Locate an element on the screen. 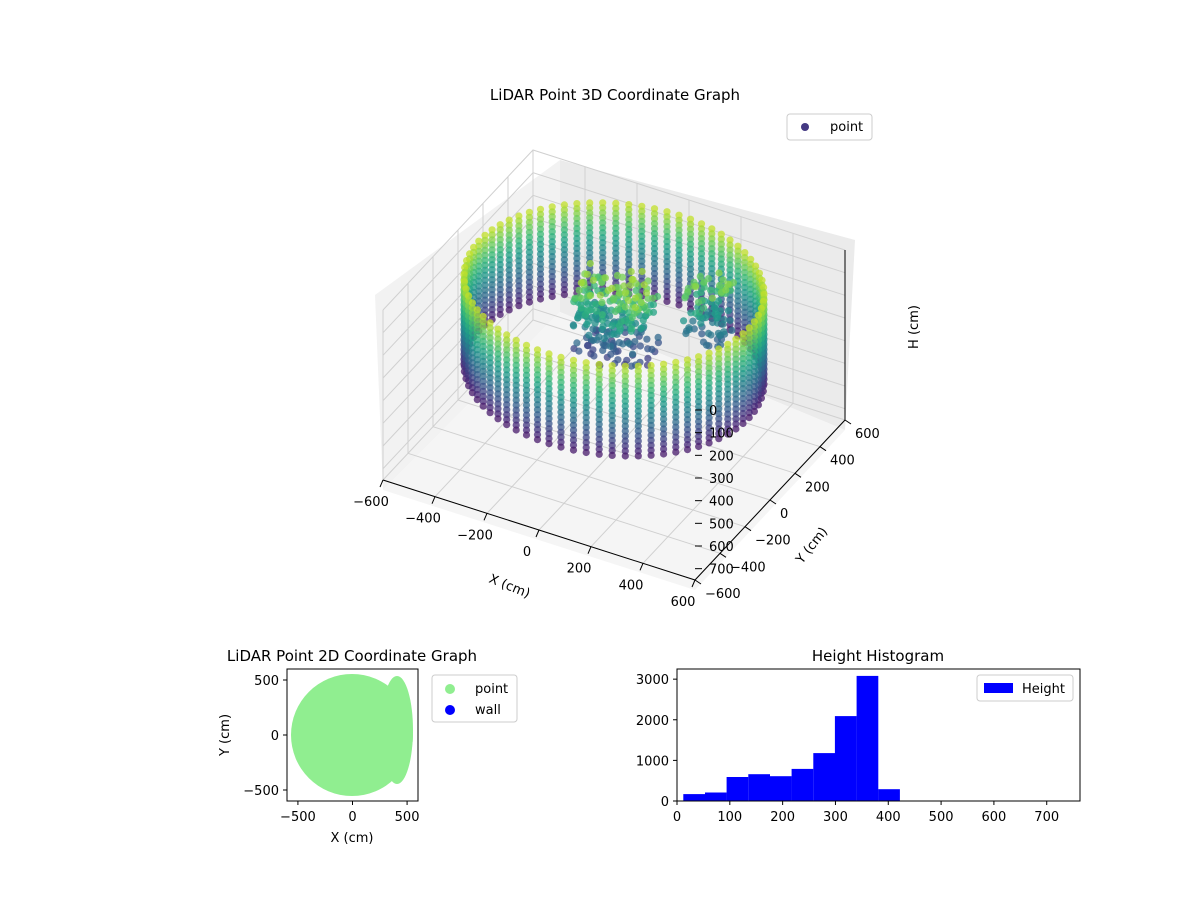 This screenshot has height=900, width=1200. y-axis-label-2d: Y (cm) is located at coordinates (225, 735).